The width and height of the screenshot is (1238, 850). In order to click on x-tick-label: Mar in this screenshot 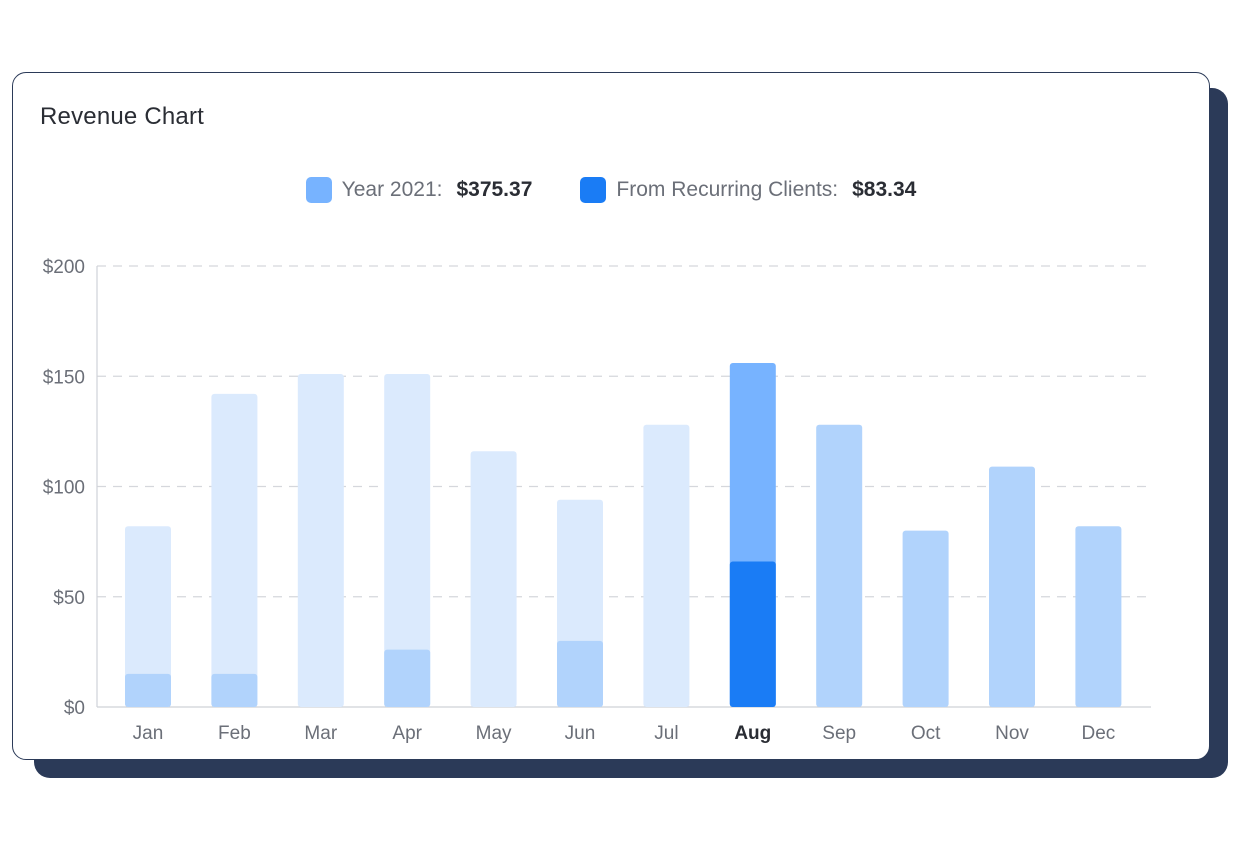, I will do `click(320, 733)`.